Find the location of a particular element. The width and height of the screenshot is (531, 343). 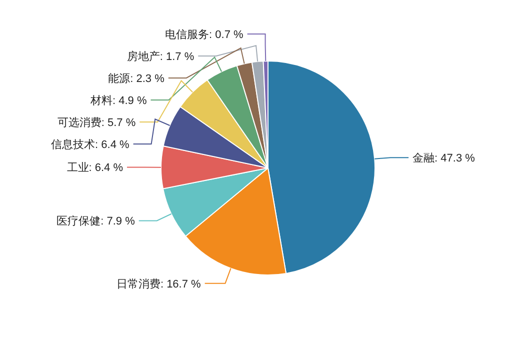

slice-label: 房地产: 1.7 % is located at coordinates (160, 56).